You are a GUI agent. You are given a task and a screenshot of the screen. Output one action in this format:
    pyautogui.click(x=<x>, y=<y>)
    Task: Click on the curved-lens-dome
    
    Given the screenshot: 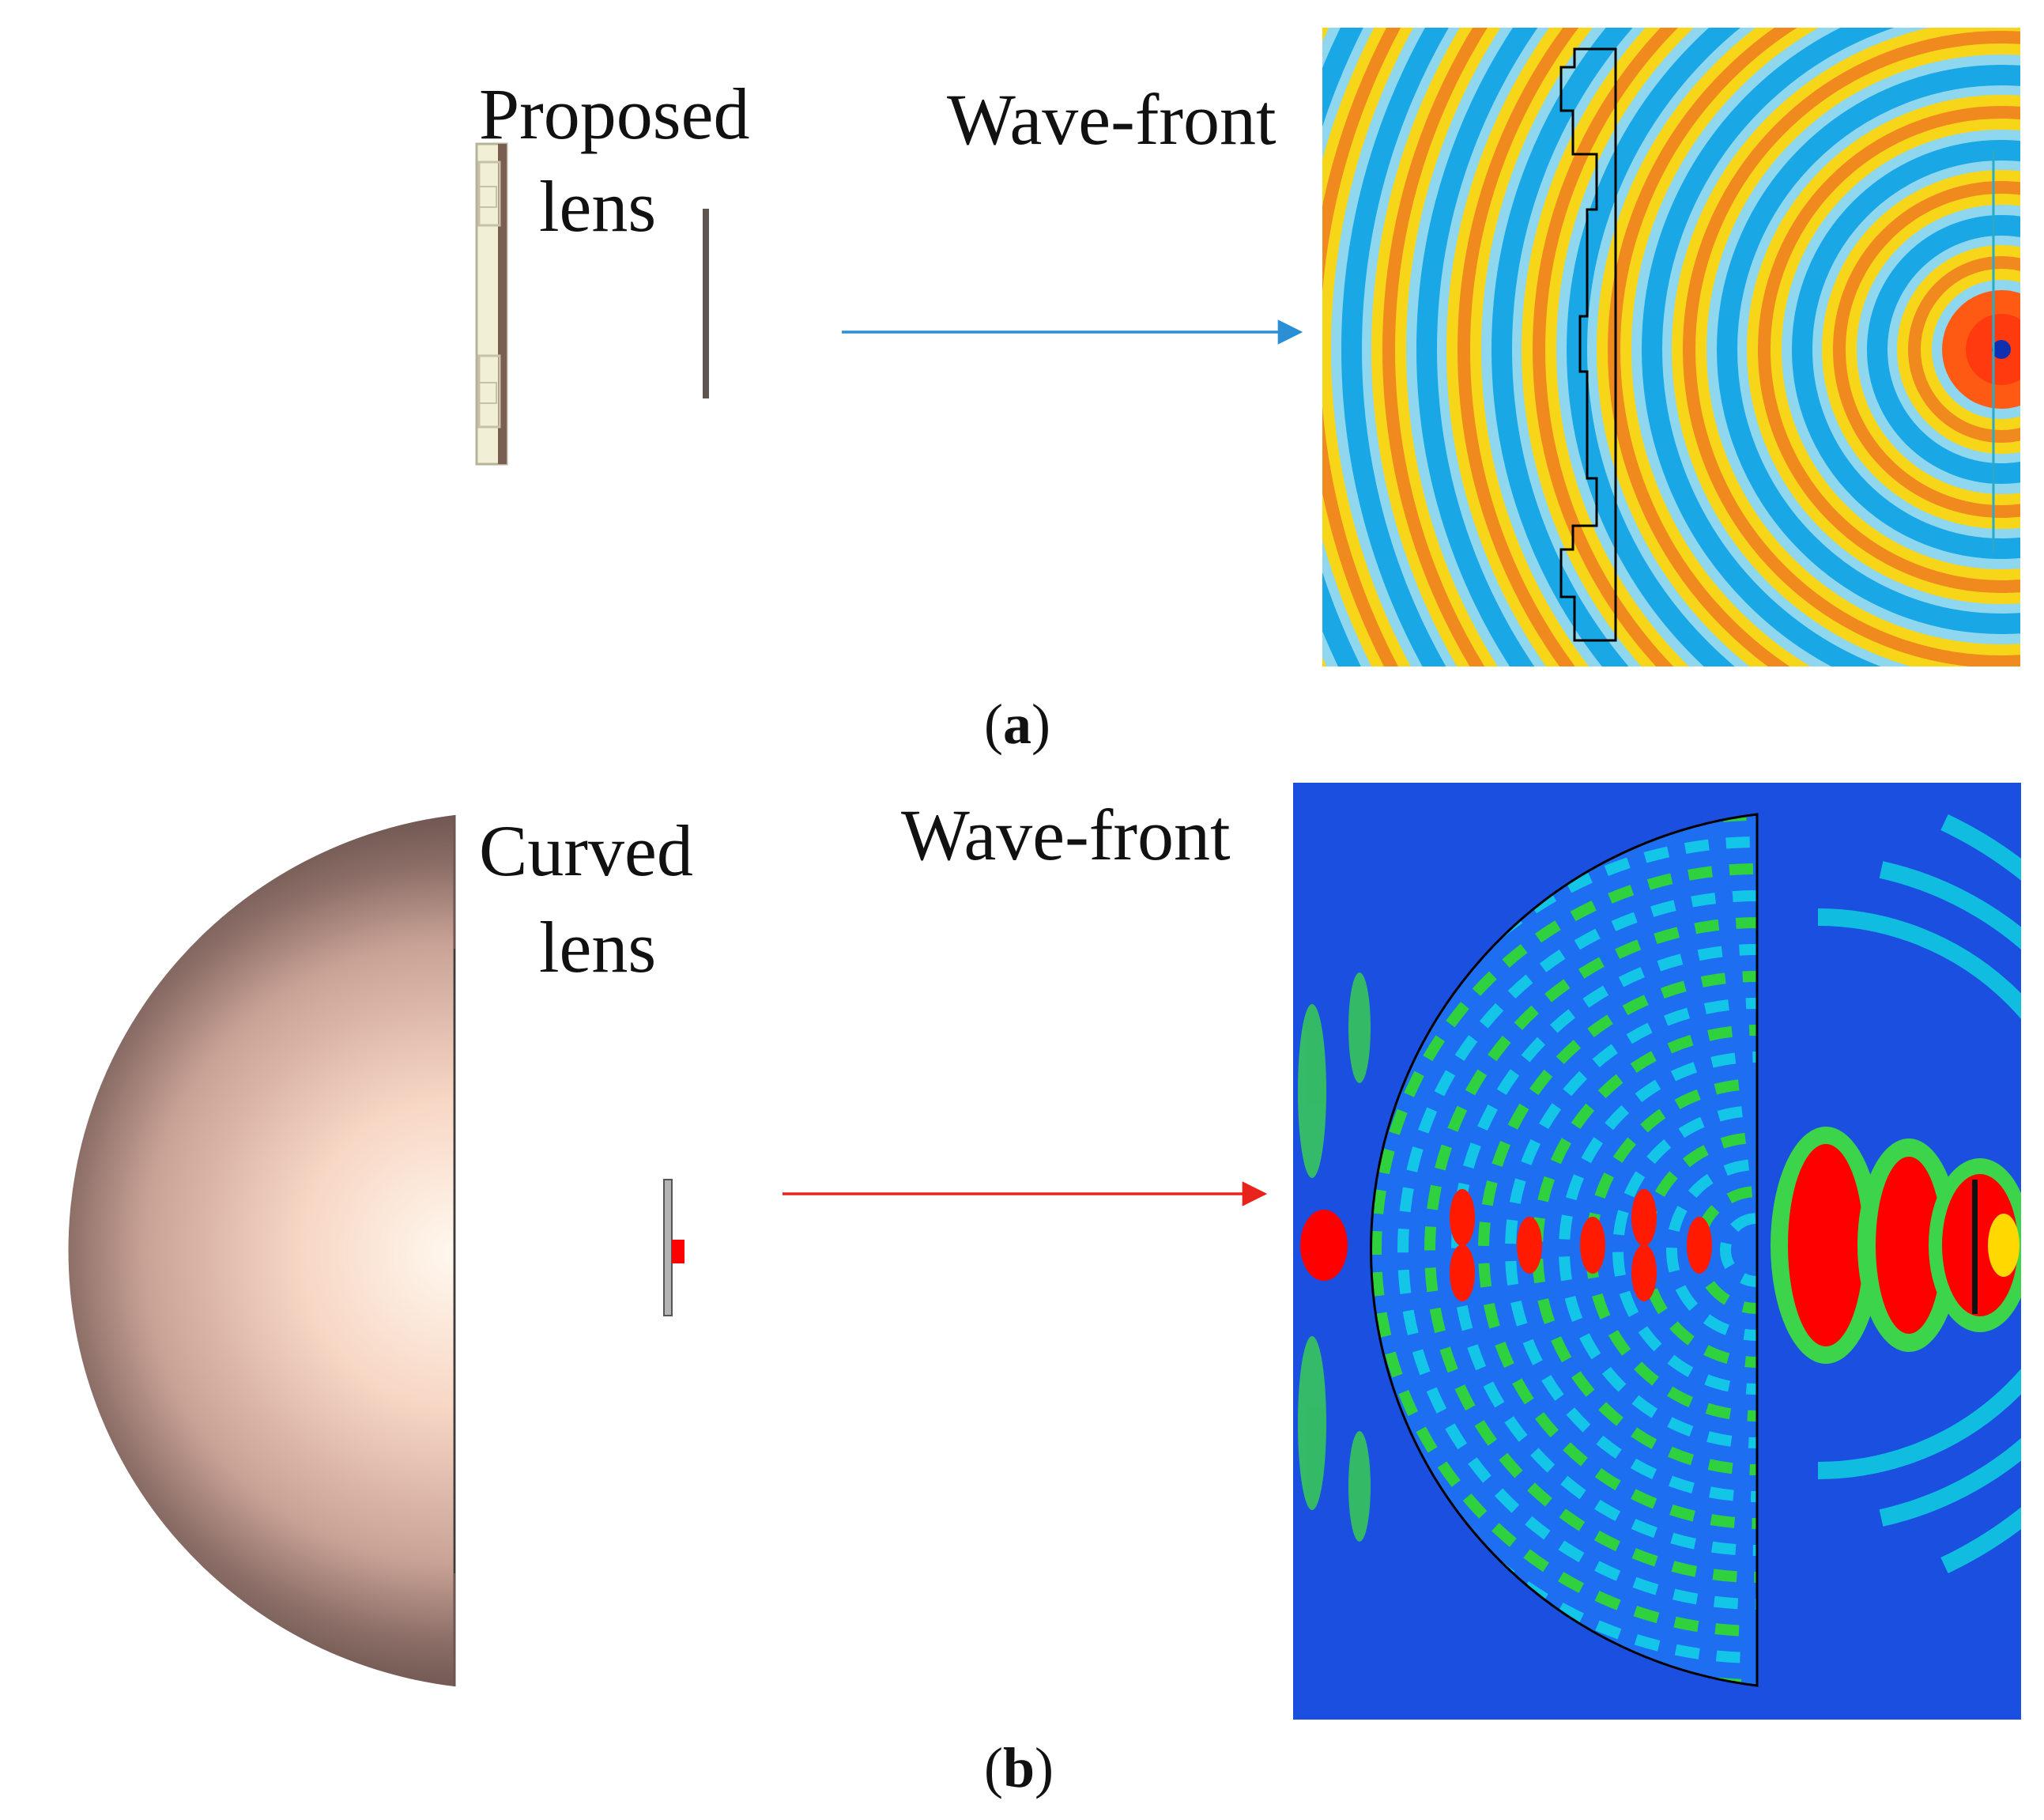 What is the action you would take?
    pyautogui.click(x=262, y=1250)
    